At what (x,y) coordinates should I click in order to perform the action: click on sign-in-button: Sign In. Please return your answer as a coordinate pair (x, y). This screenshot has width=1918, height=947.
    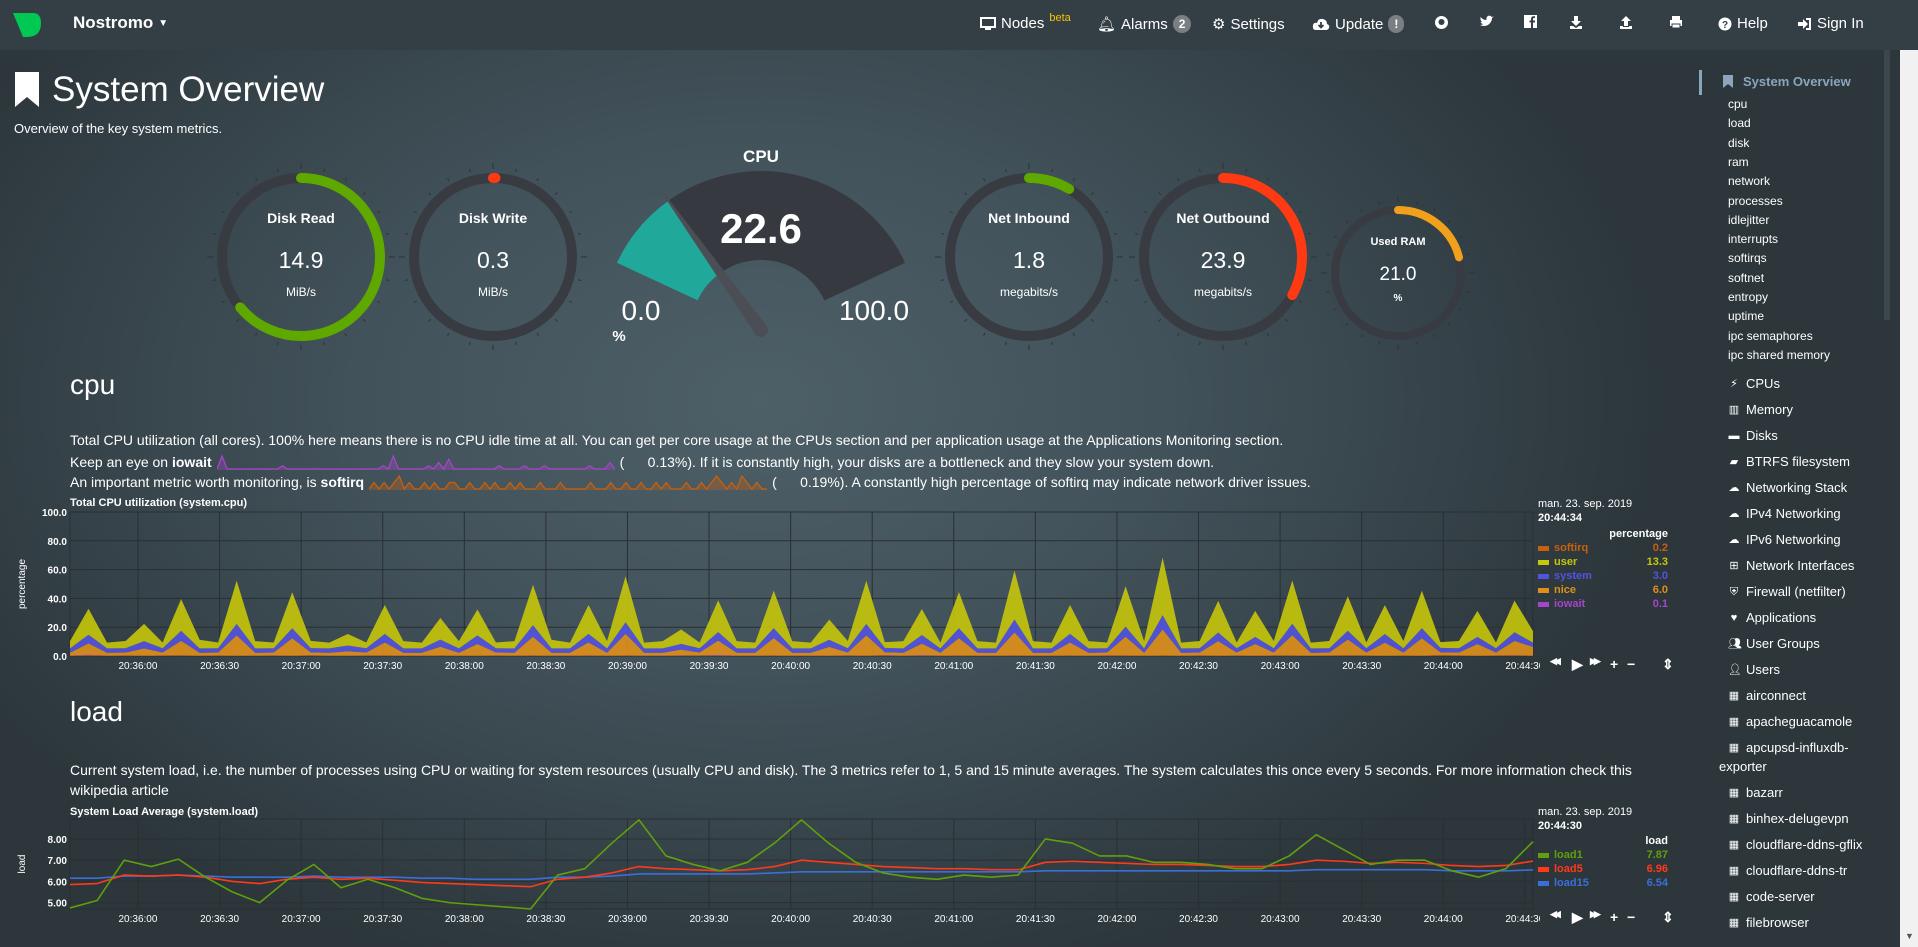
    Looking at the image, I should click on (1830, 23).